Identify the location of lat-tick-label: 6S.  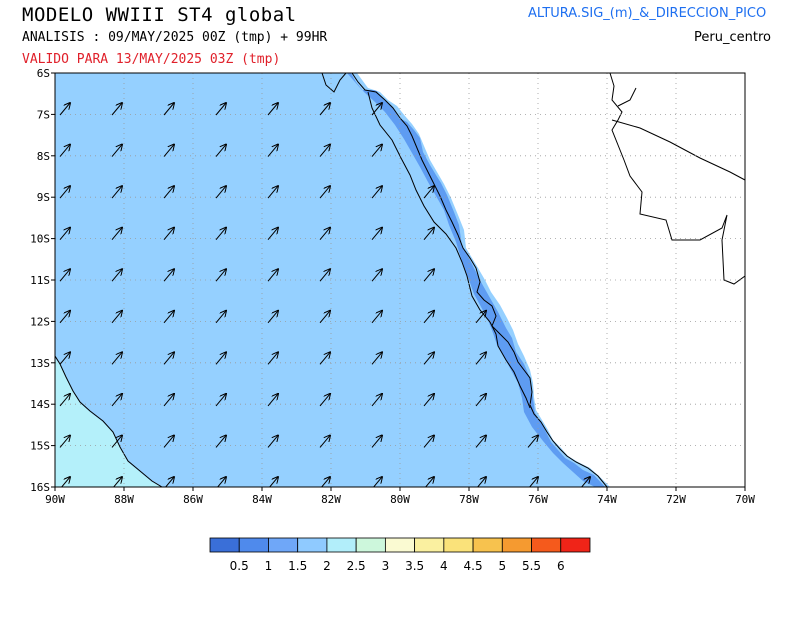
(43, 73).